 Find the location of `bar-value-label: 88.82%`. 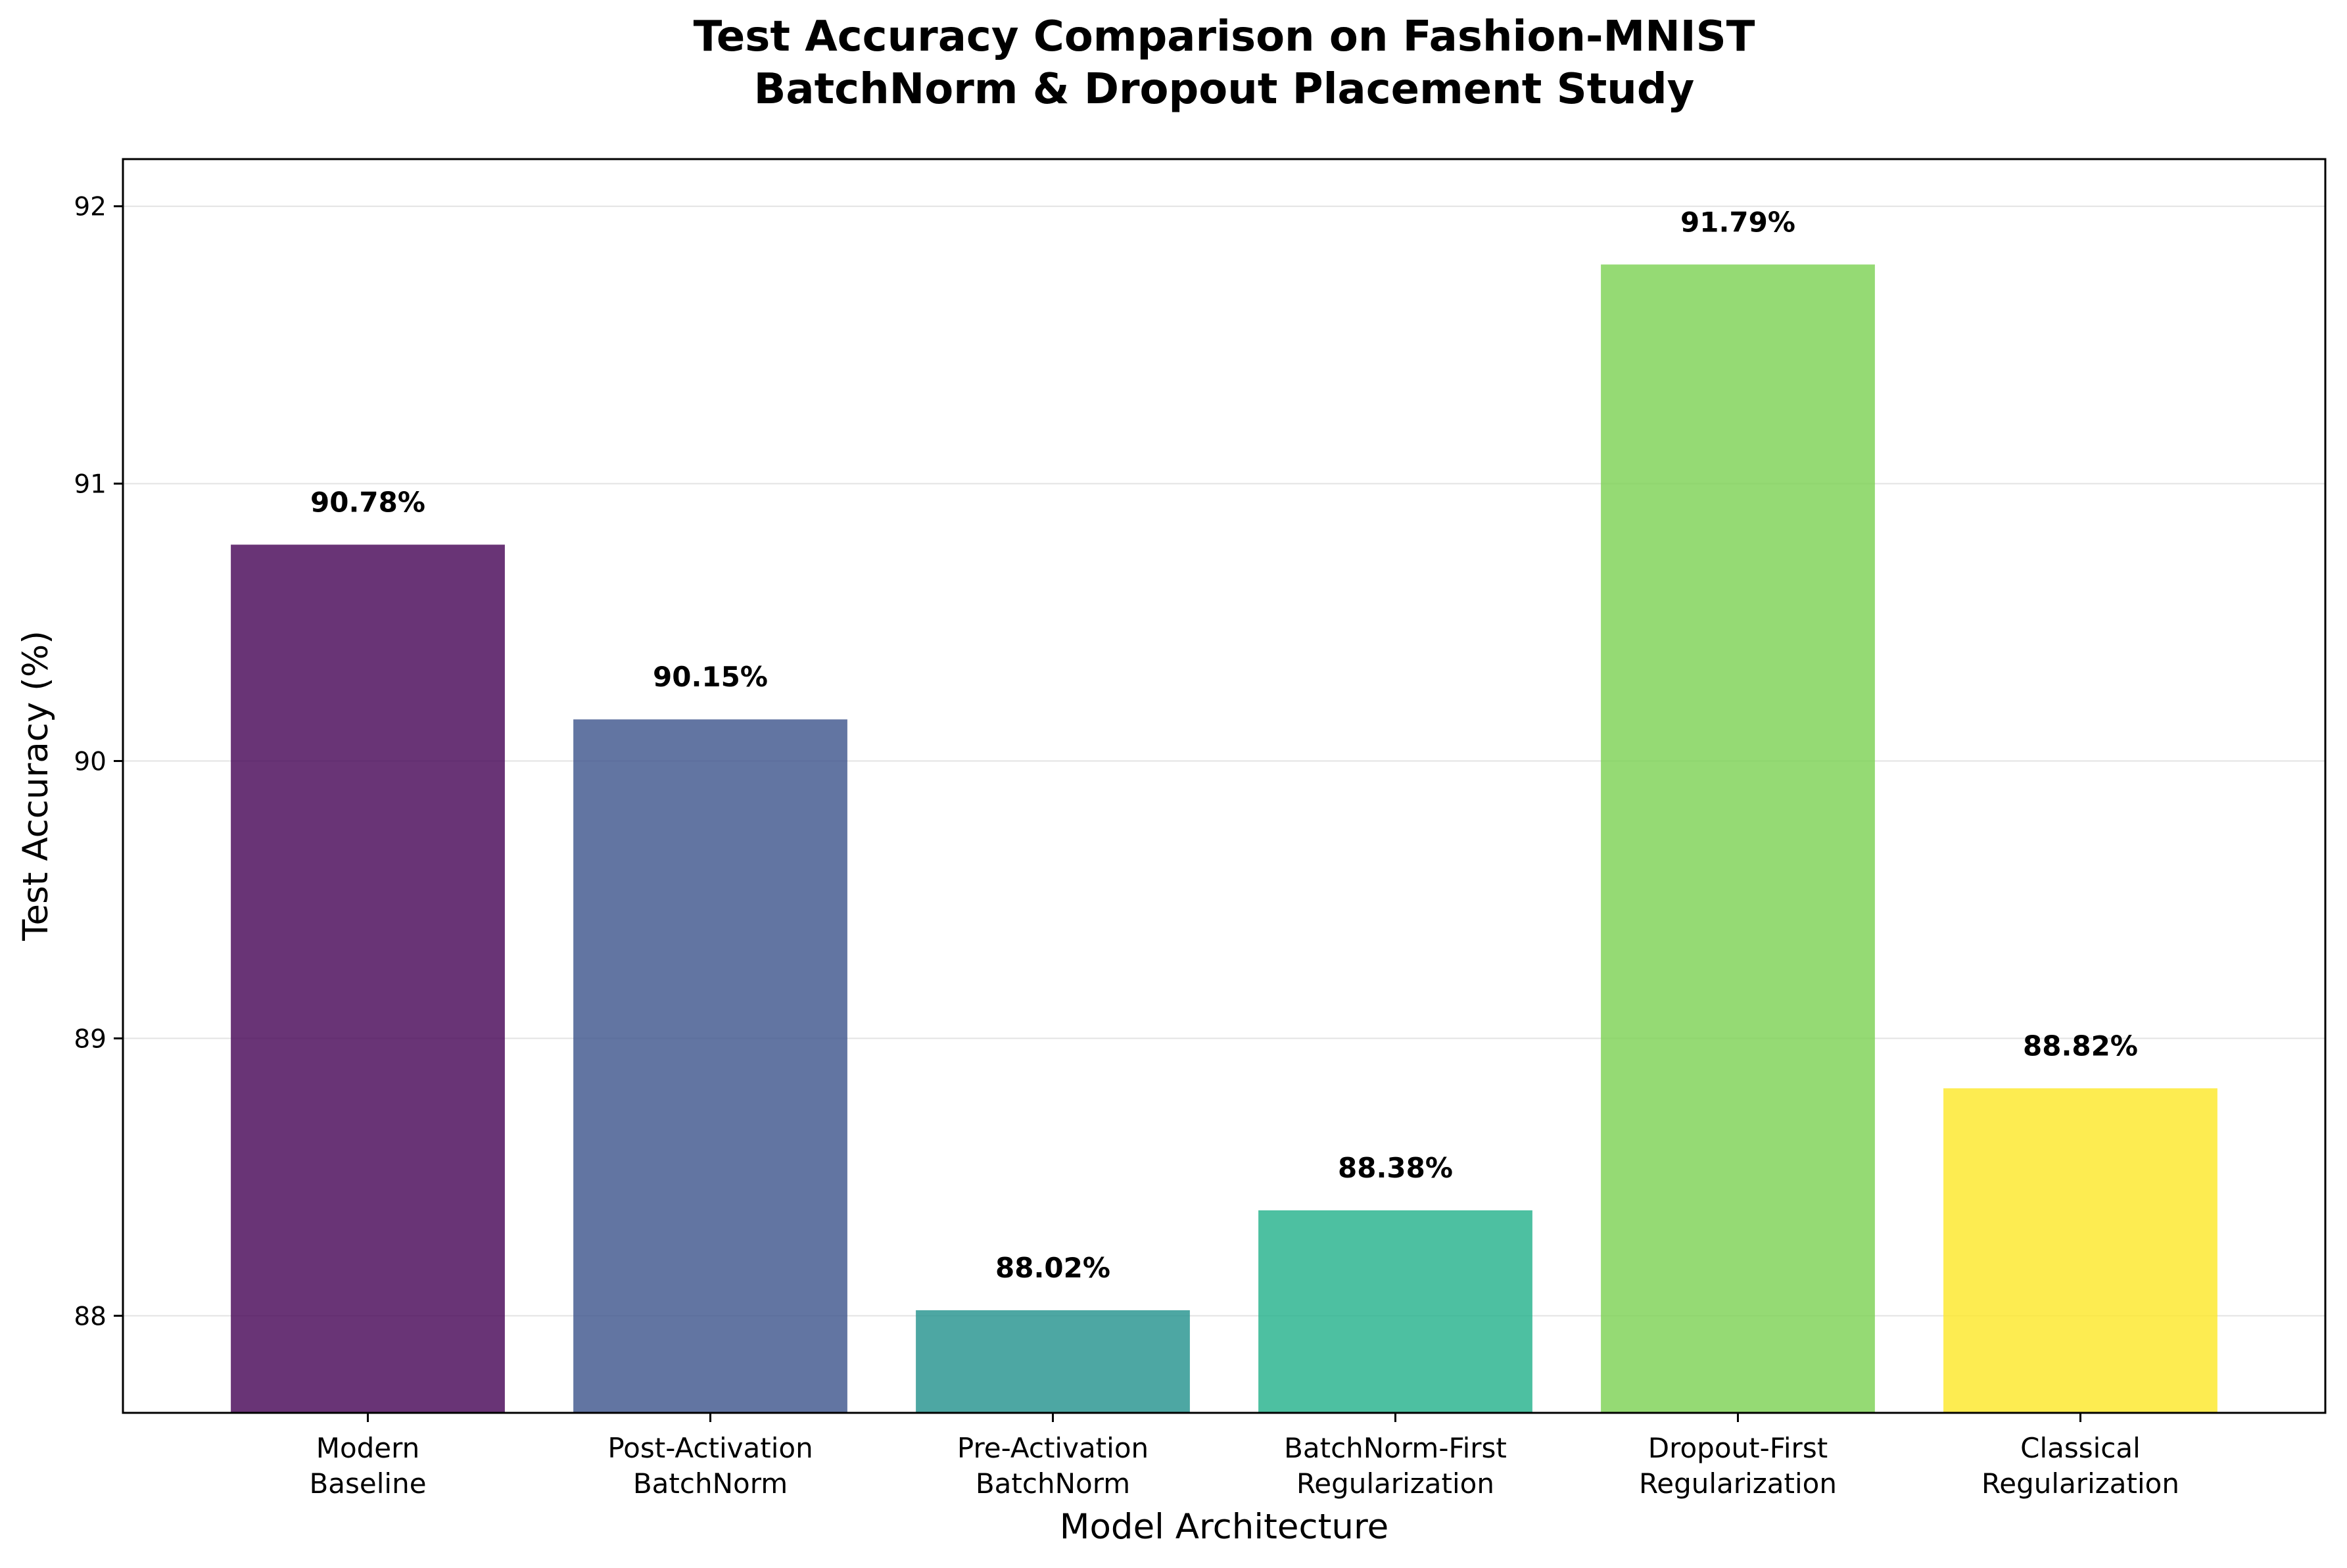

bar-value-label: 88.82% is located at coordinates (2080, 1046).